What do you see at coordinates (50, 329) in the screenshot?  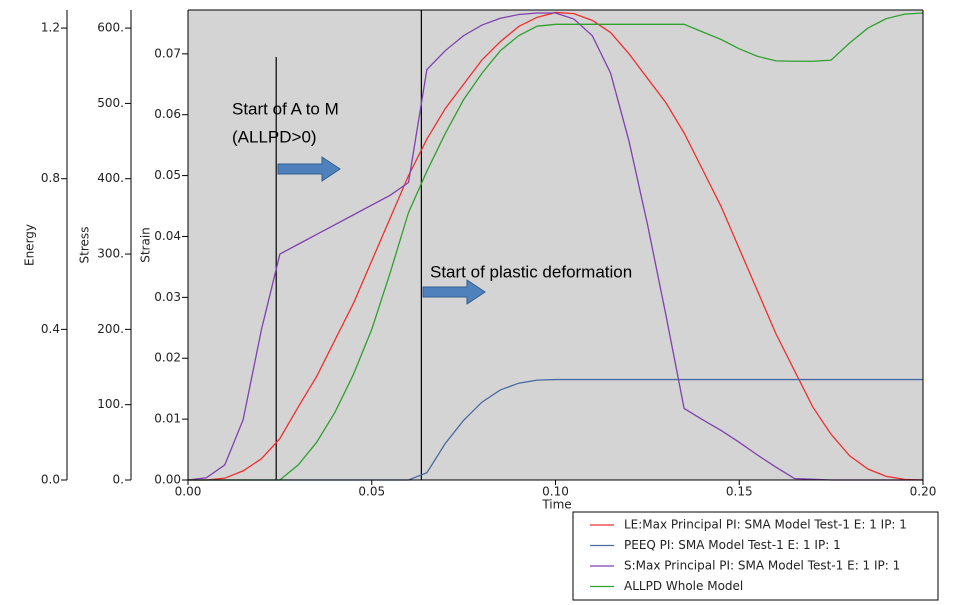 I see `tick-label: 0.4` at bounding box center [50, 329].